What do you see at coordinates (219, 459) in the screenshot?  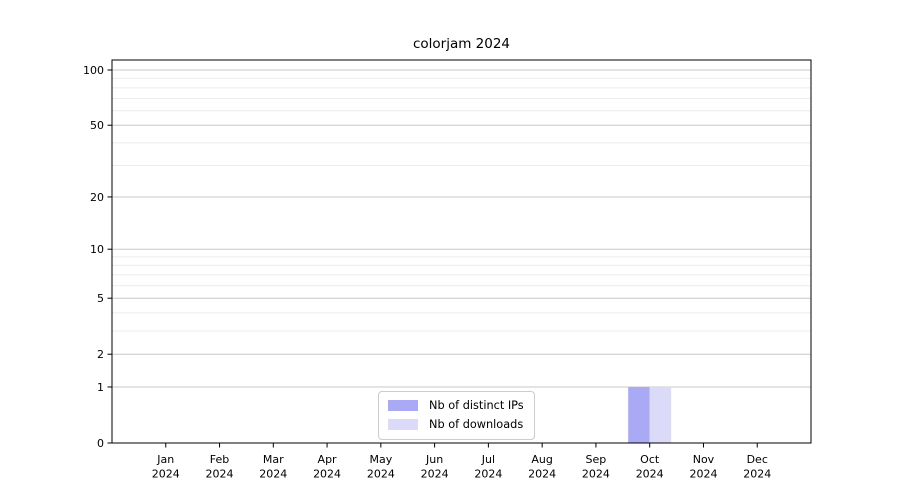 I see `x-tick-label-month: Feb` at bounding box center [219, 459].